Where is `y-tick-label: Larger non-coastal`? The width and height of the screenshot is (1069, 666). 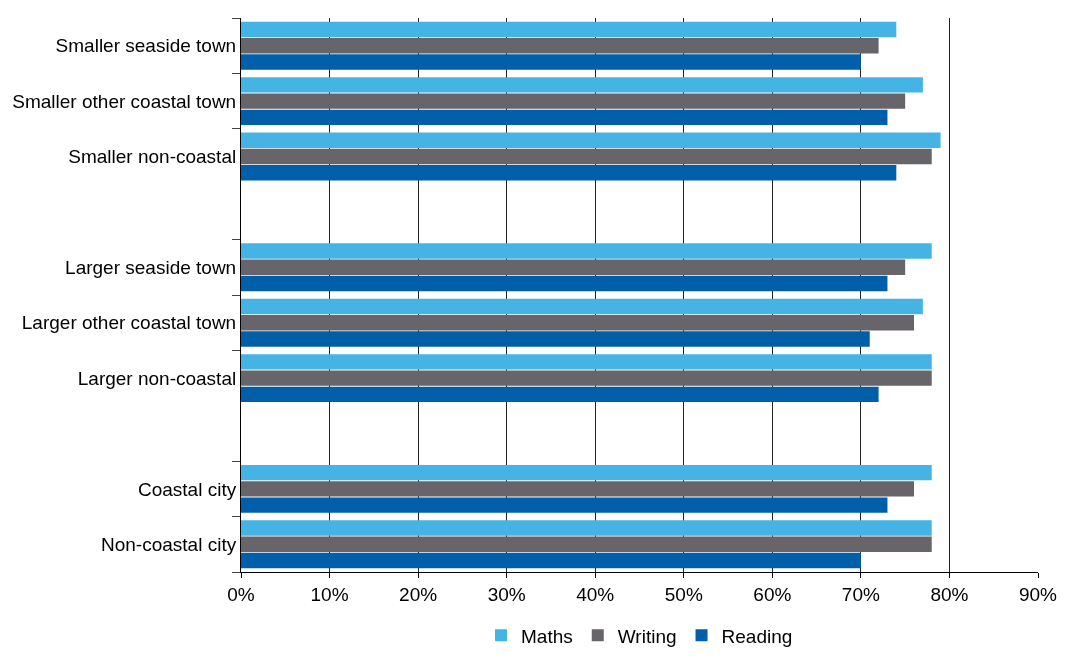 y-tick-label: Larger non-coastal is located at coordinates (157, 378).